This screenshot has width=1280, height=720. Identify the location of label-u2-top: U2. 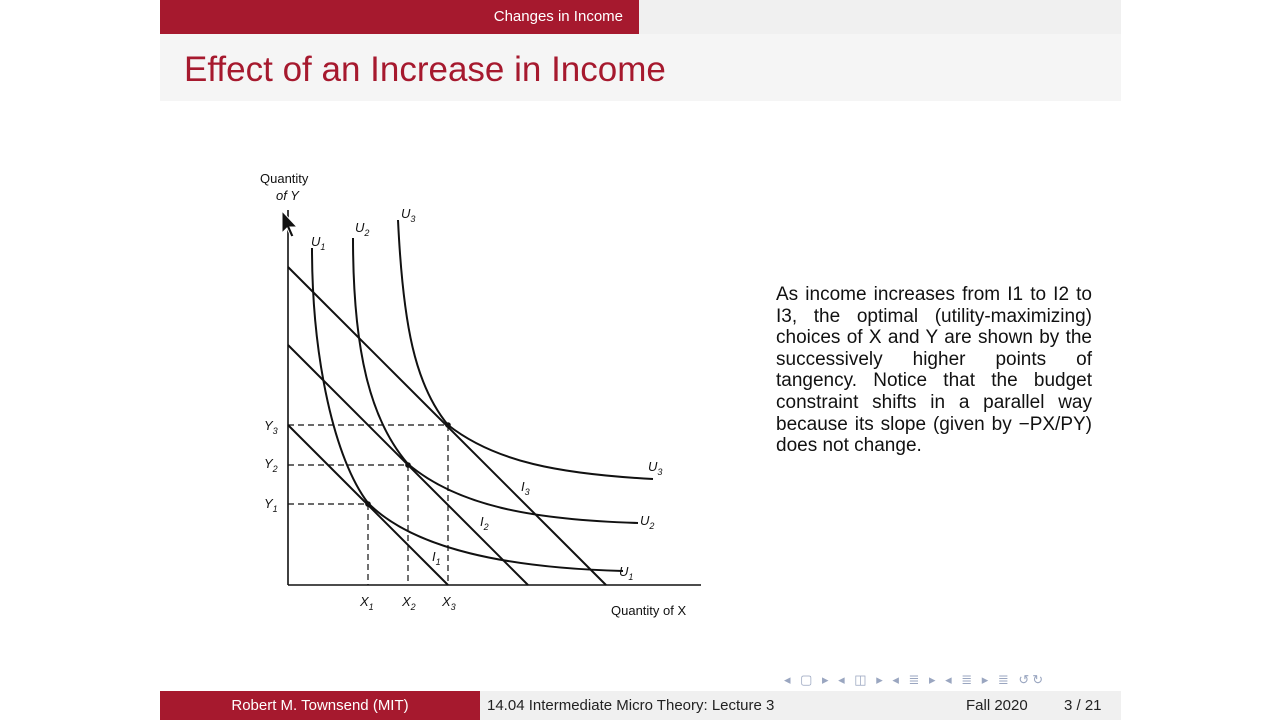
(362, 229).